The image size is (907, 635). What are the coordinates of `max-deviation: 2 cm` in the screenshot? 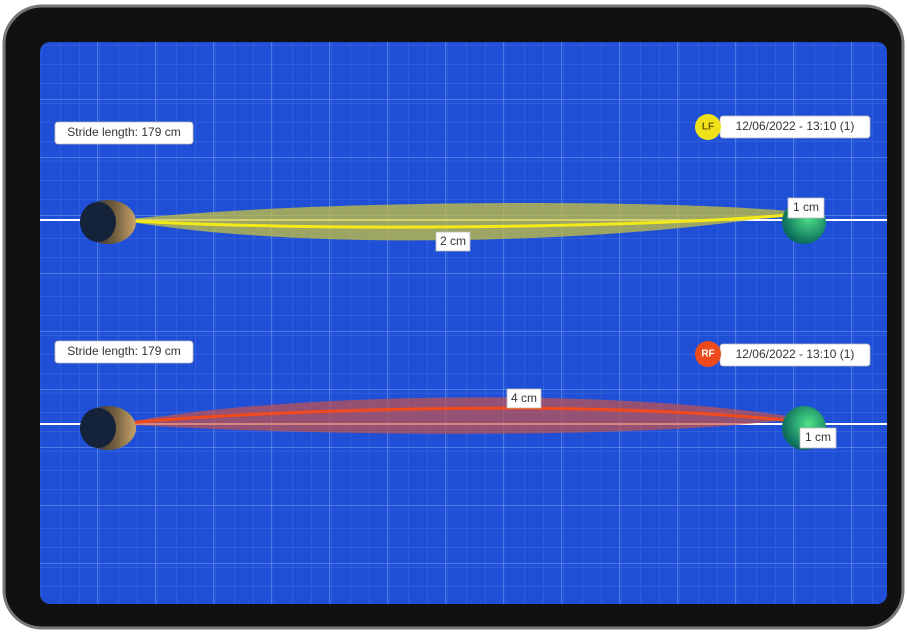 It's located at (453, 241).